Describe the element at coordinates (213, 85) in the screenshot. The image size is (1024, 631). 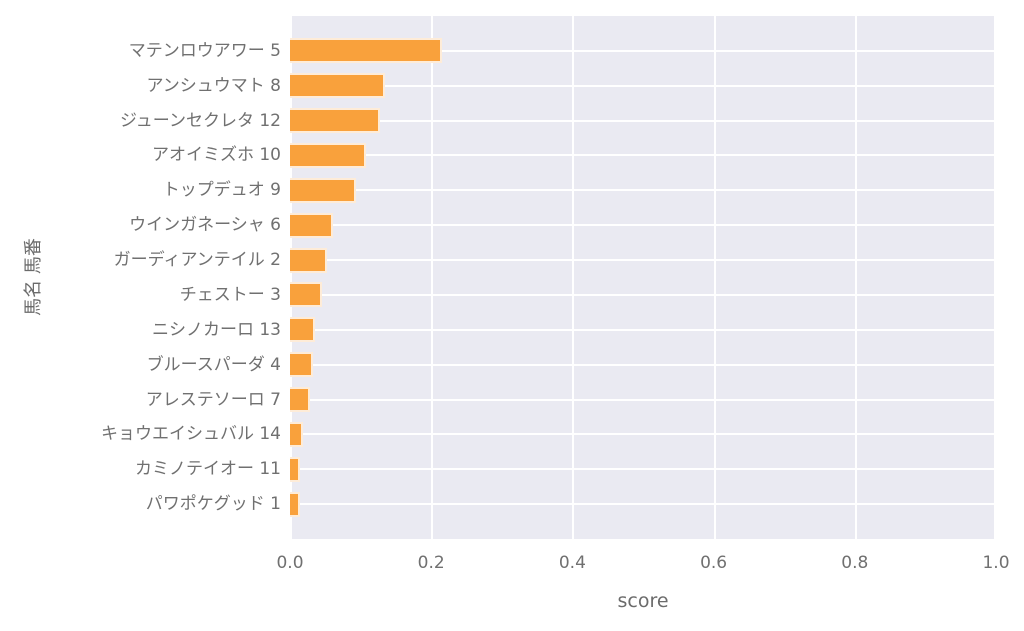
I see `y-tick-label: アンシュウマト 8` at that location.